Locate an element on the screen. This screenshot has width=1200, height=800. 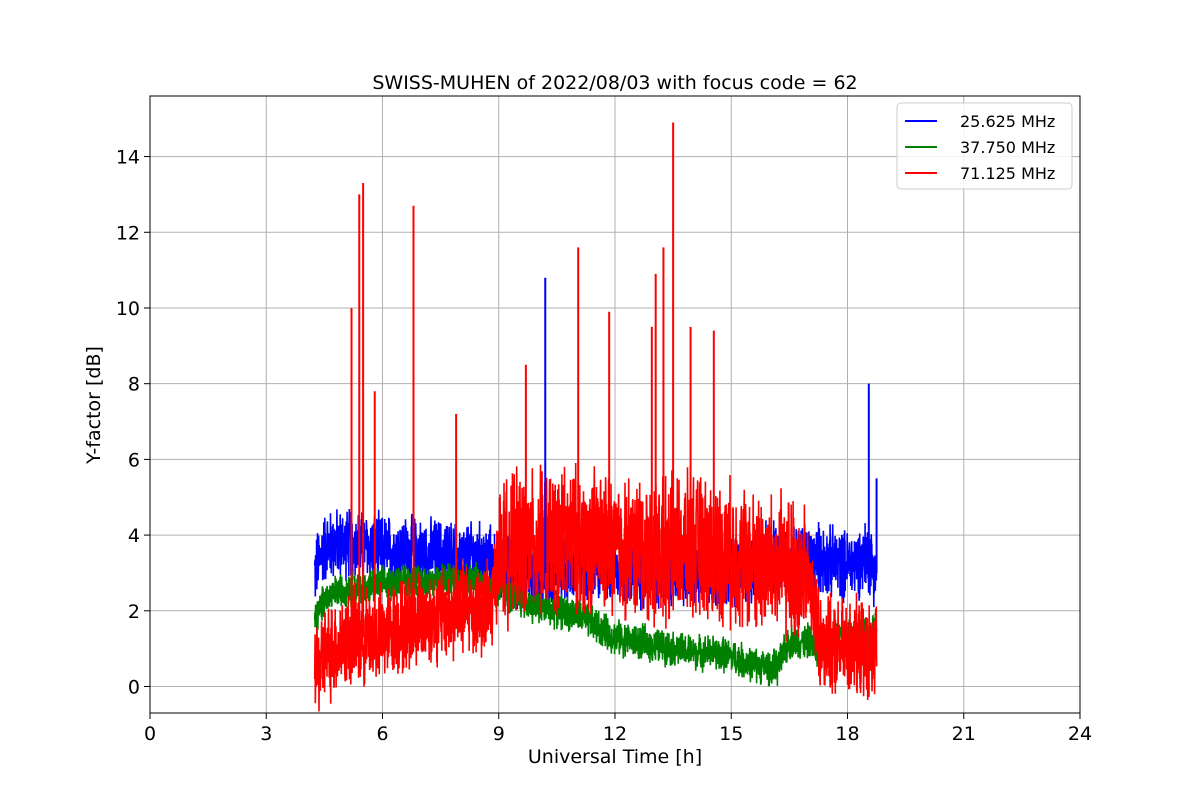
x-tick-label: 0 is located at coordinates (150, 734).